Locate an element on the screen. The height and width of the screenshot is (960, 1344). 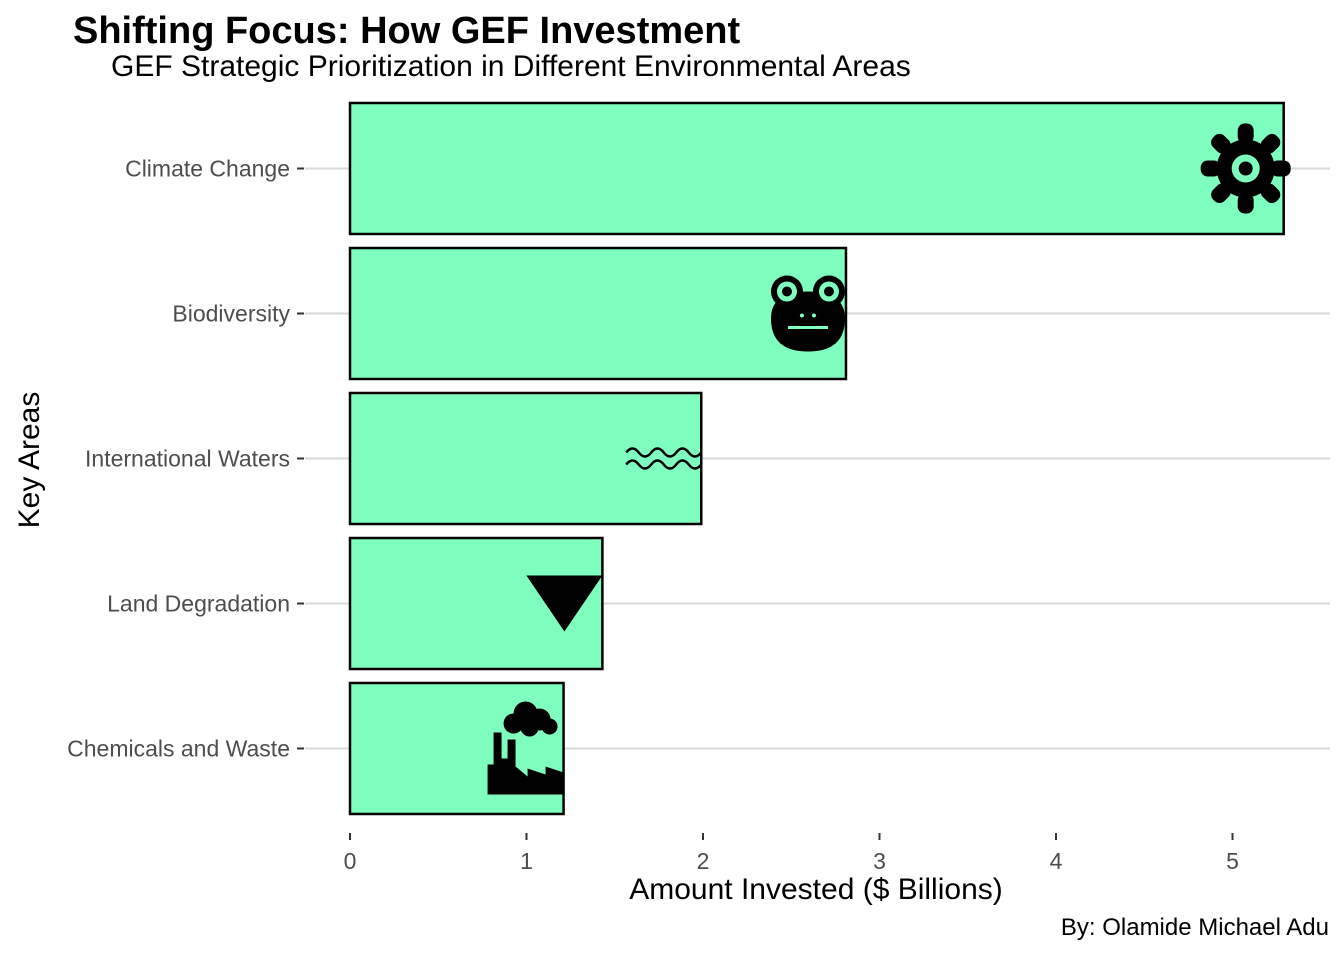
y-tick-label: International Waters is located at coordinates (187, 459).